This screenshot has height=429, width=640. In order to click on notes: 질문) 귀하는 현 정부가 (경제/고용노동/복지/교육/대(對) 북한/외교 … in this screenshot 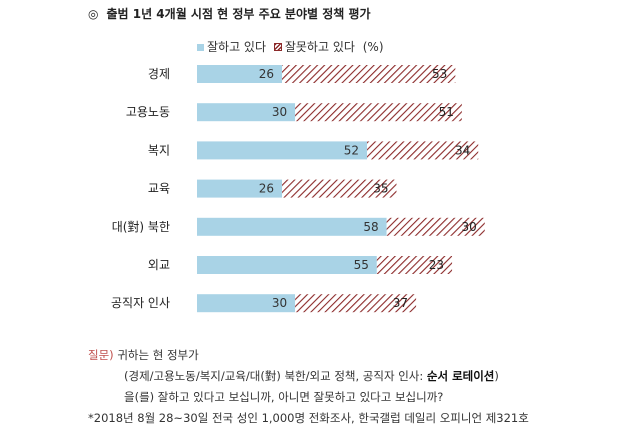, I will do `click(308, 387)`.